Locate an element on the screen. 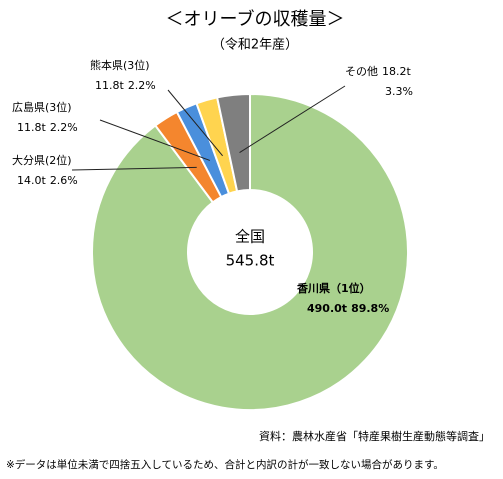  percent-label: 89.8% is located at coordinates (370, 308).